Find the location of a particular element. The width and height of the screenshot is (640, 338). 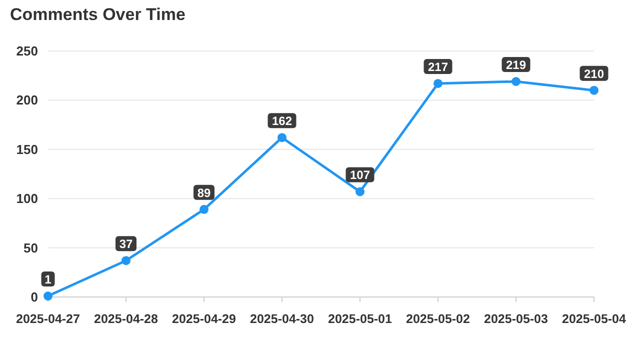

y-tick-label: 200 is located at coordinates (27, 100).